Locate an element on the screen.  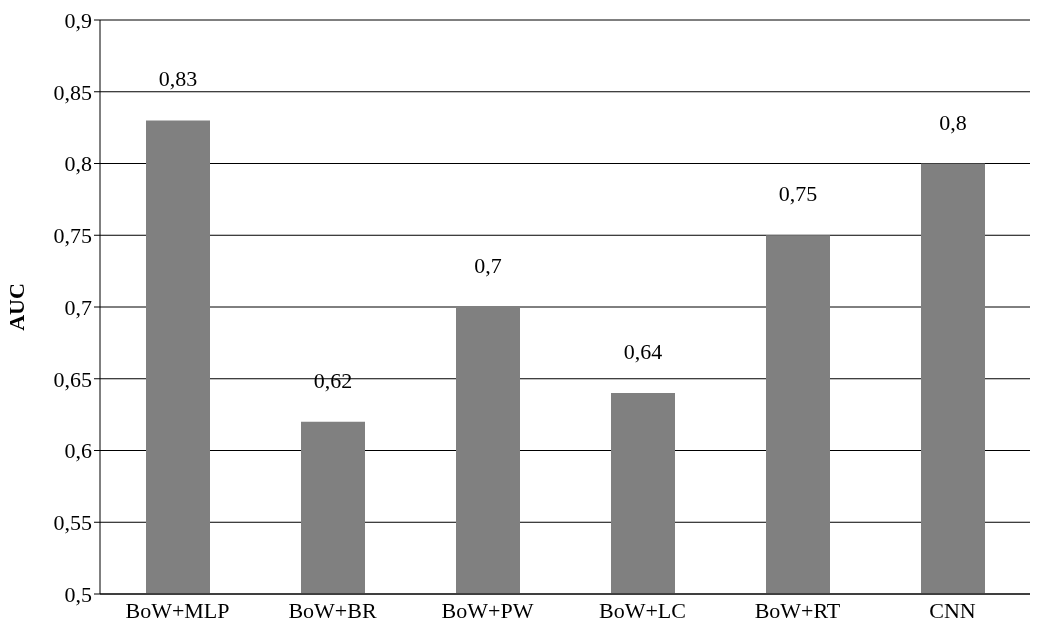
x-tick-label: BoW+BR is located at coordinates (332, 610).